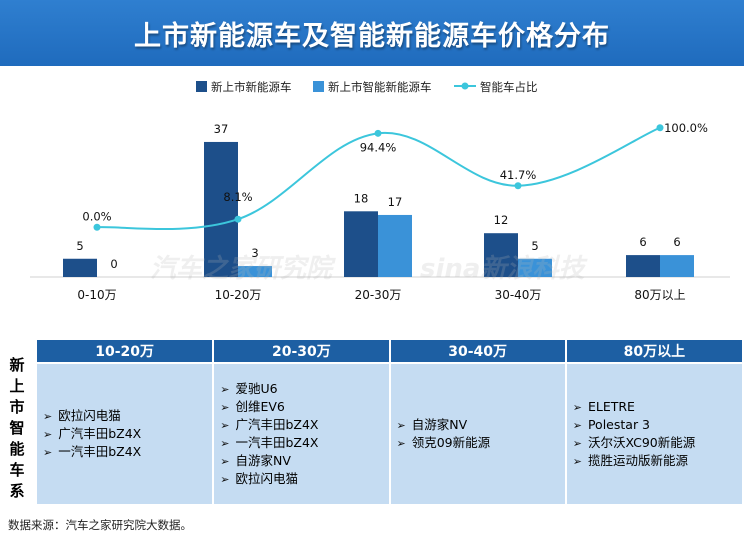 The image size is (744, 541). Describe the element at coordinates (657, 461) in the screenshot. I see `model-item: 揽胜运动版新能源` at that location.